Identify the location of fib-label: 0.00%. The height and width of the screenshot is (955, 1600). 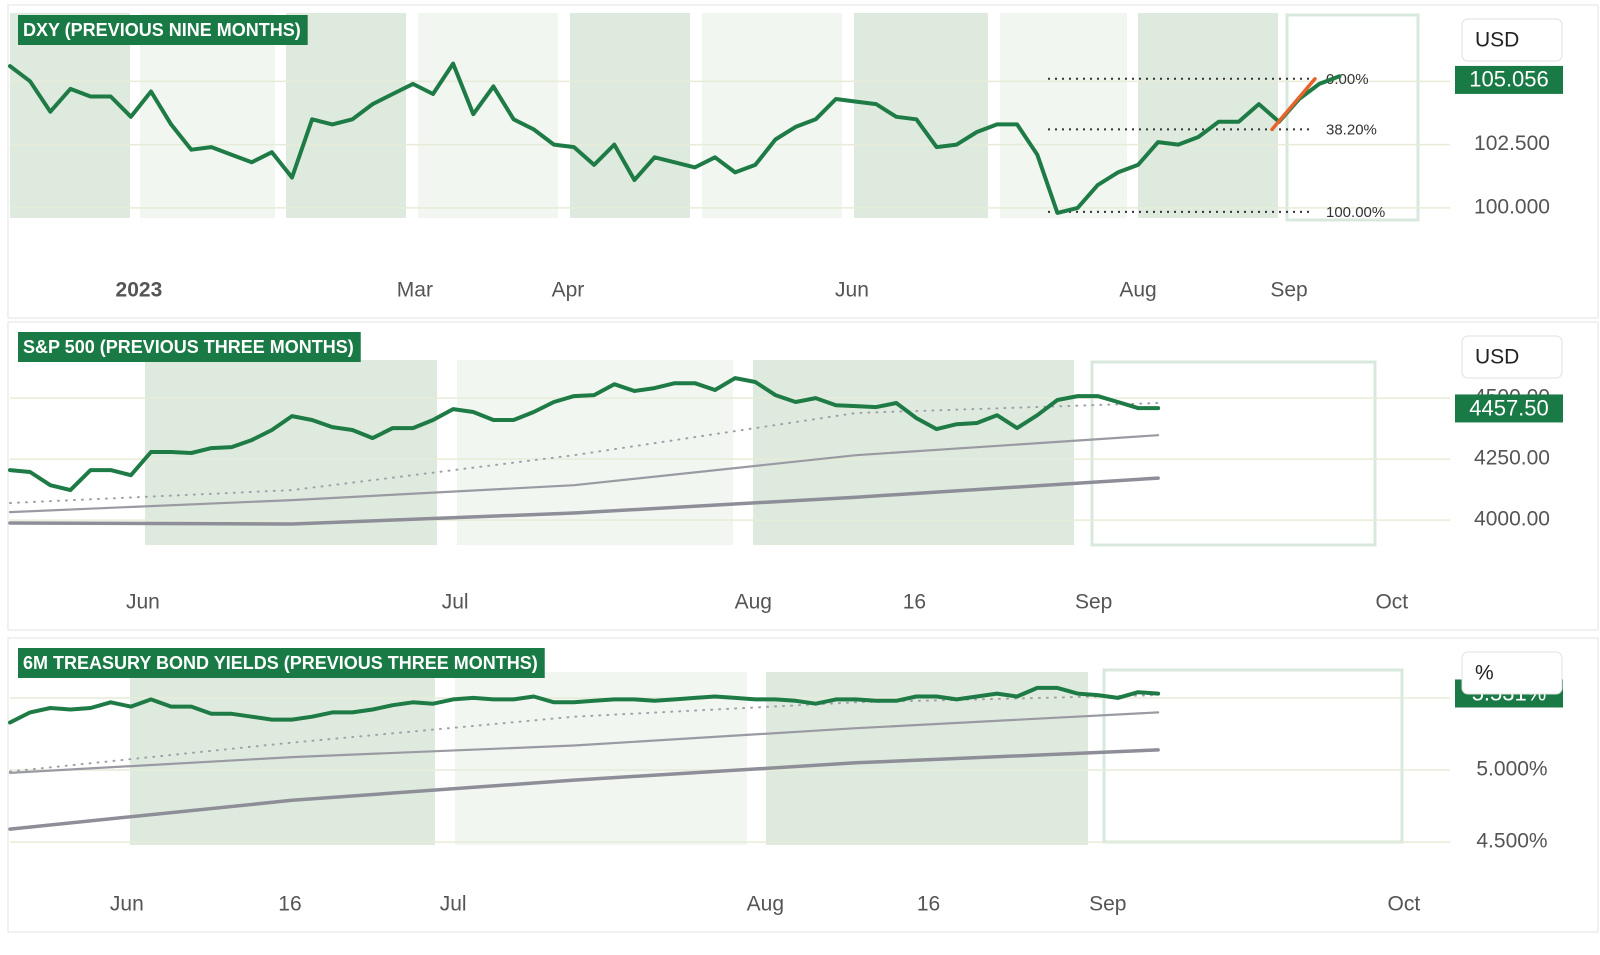
(1347, 79).